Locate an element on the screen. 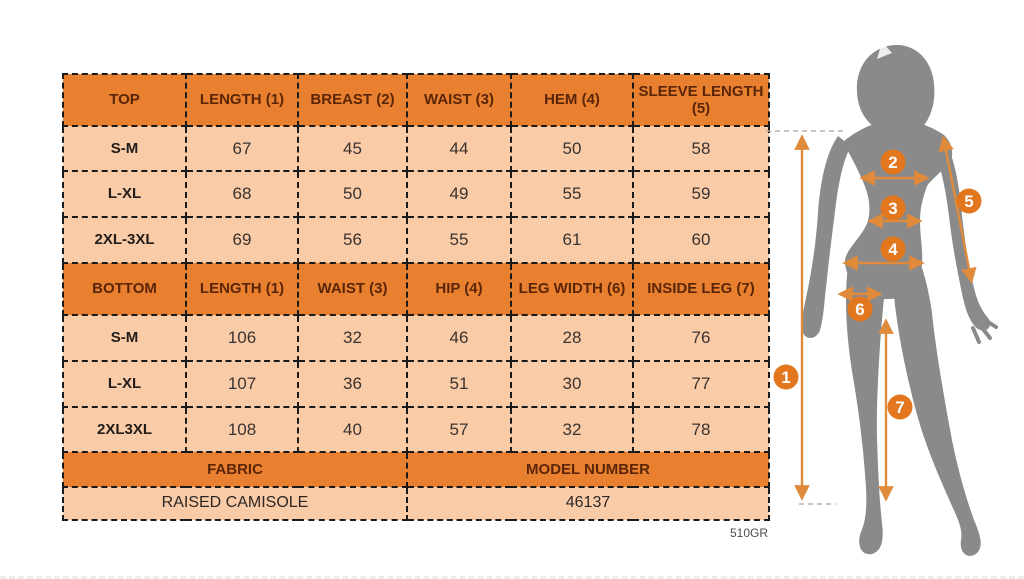  marker-6-number: 6 is located at coordinates (859, 309).